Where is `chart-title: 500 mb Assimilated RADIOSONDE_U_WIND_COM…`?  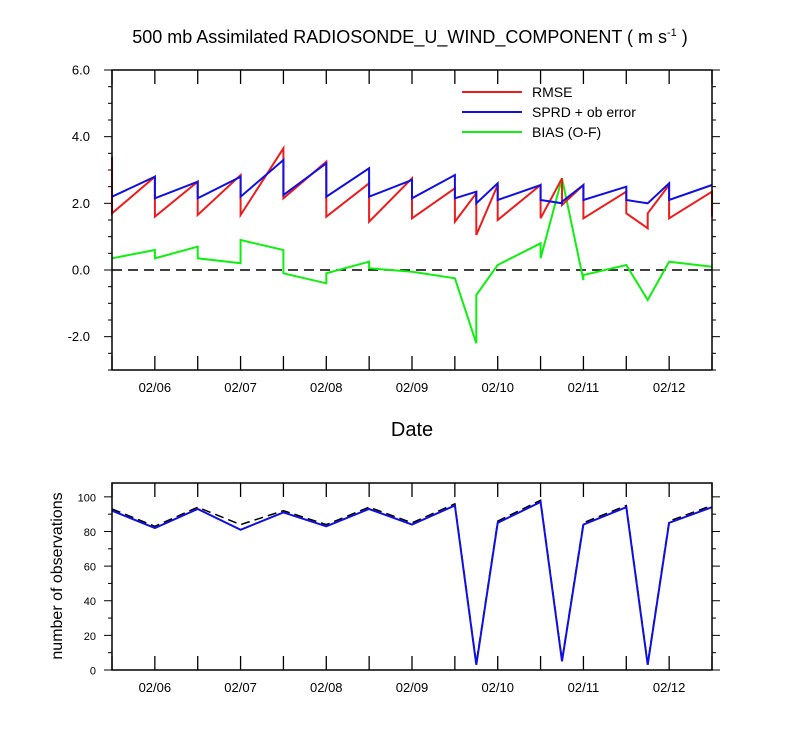 chart-title: 500 mb Assimilated RADIOSONDE_U_WIND_COM… is located at coordinates (410, 37).